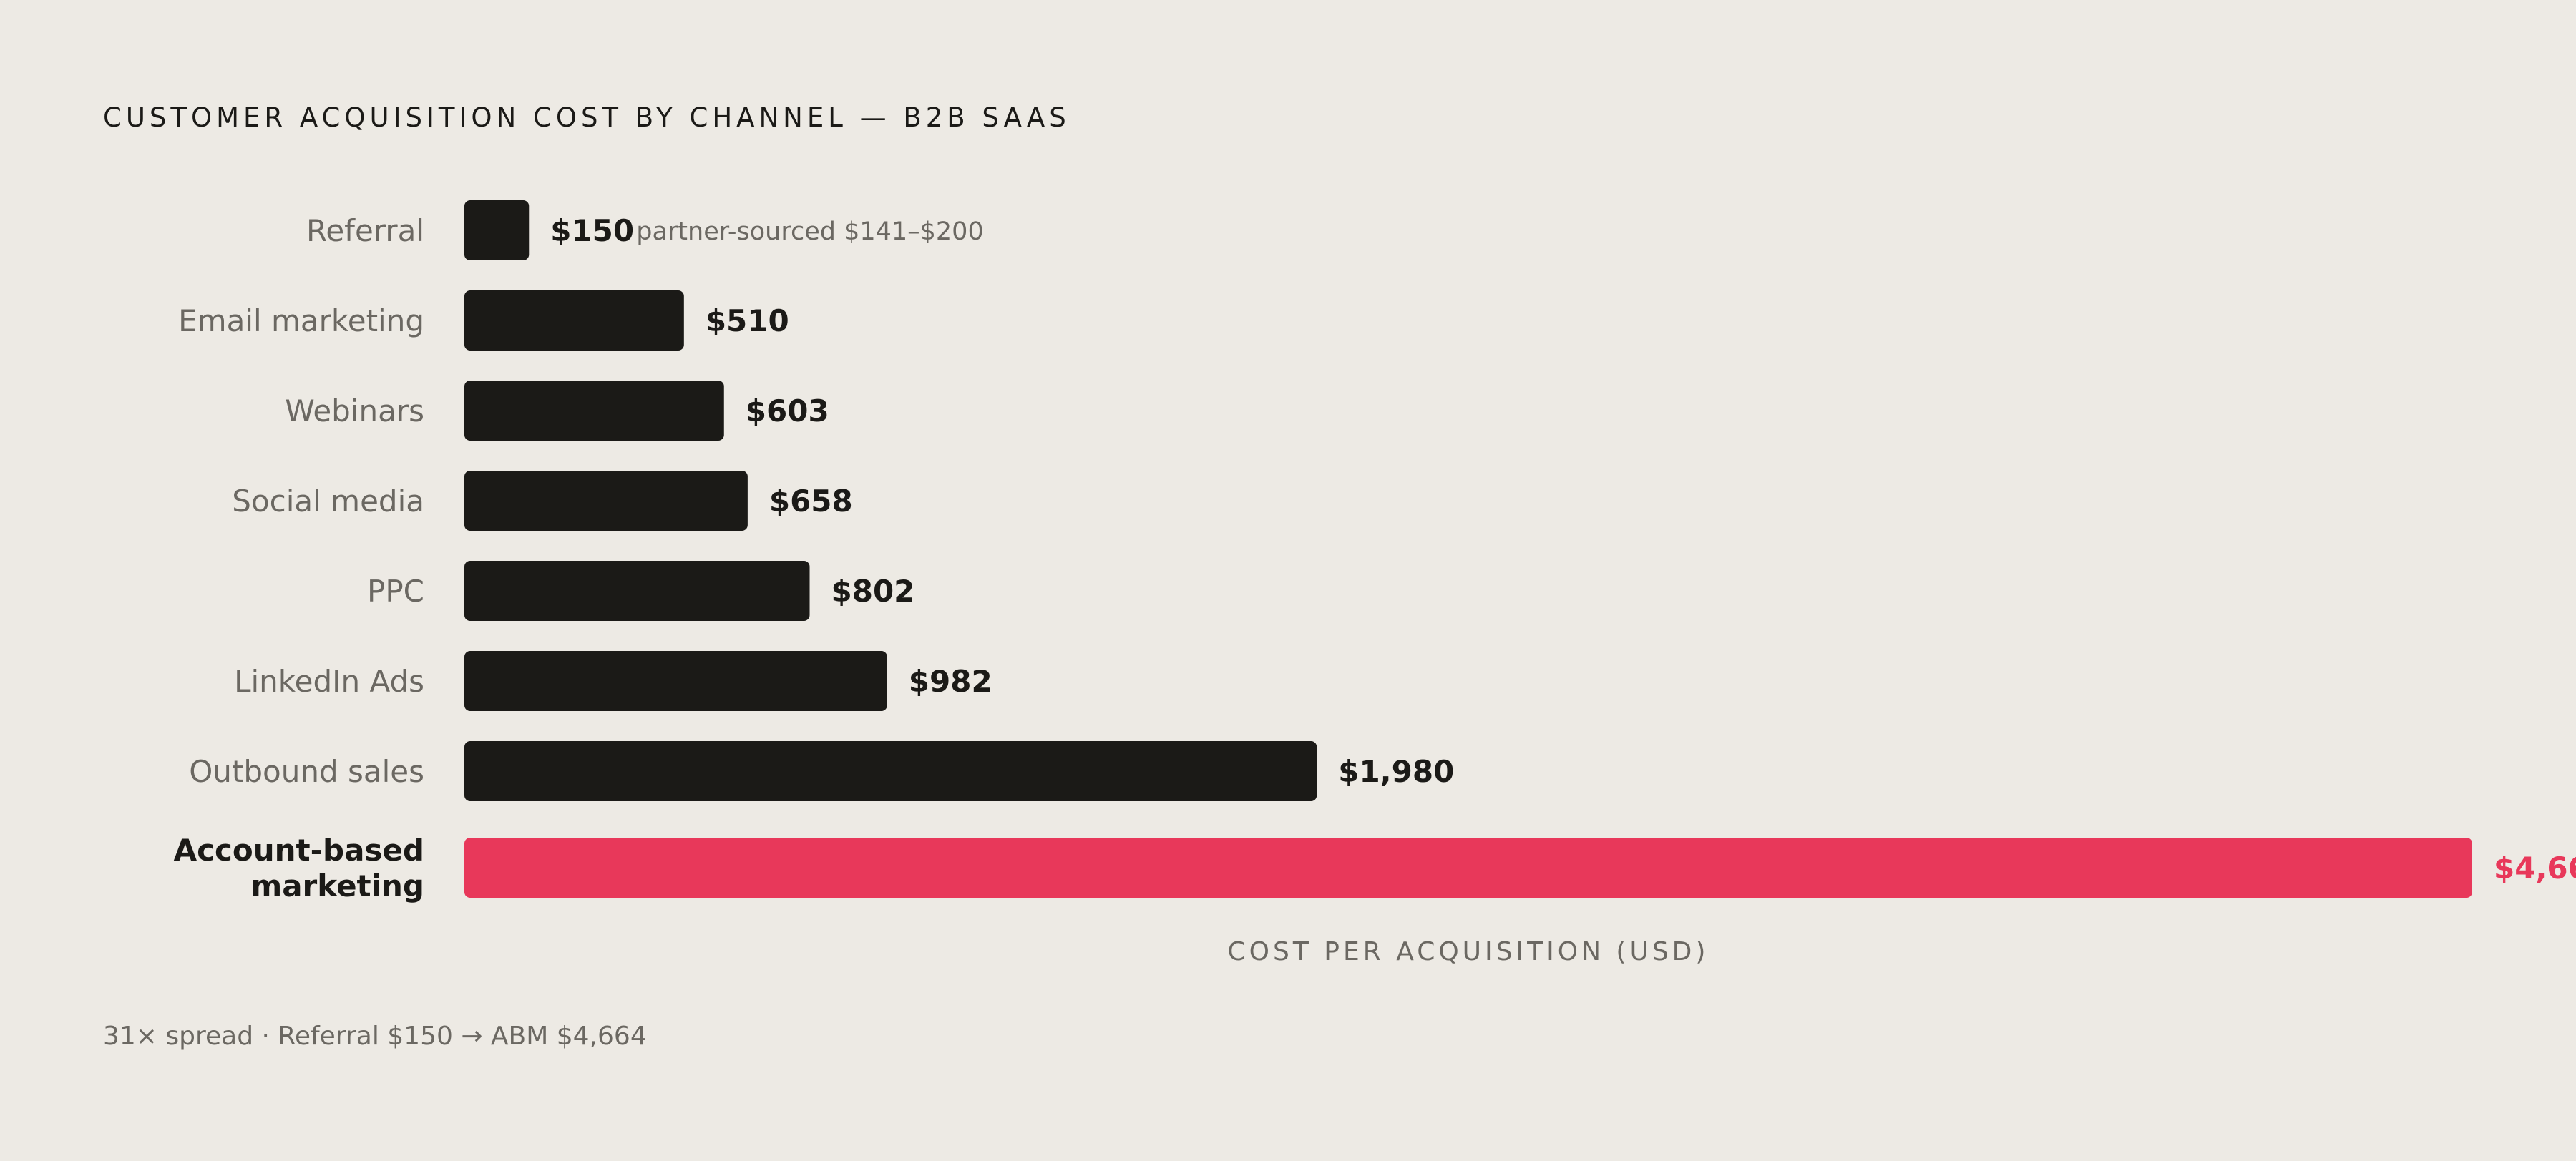  I want to click on annotation-referral: partner-sourced $141–$200, so click(809, 231).